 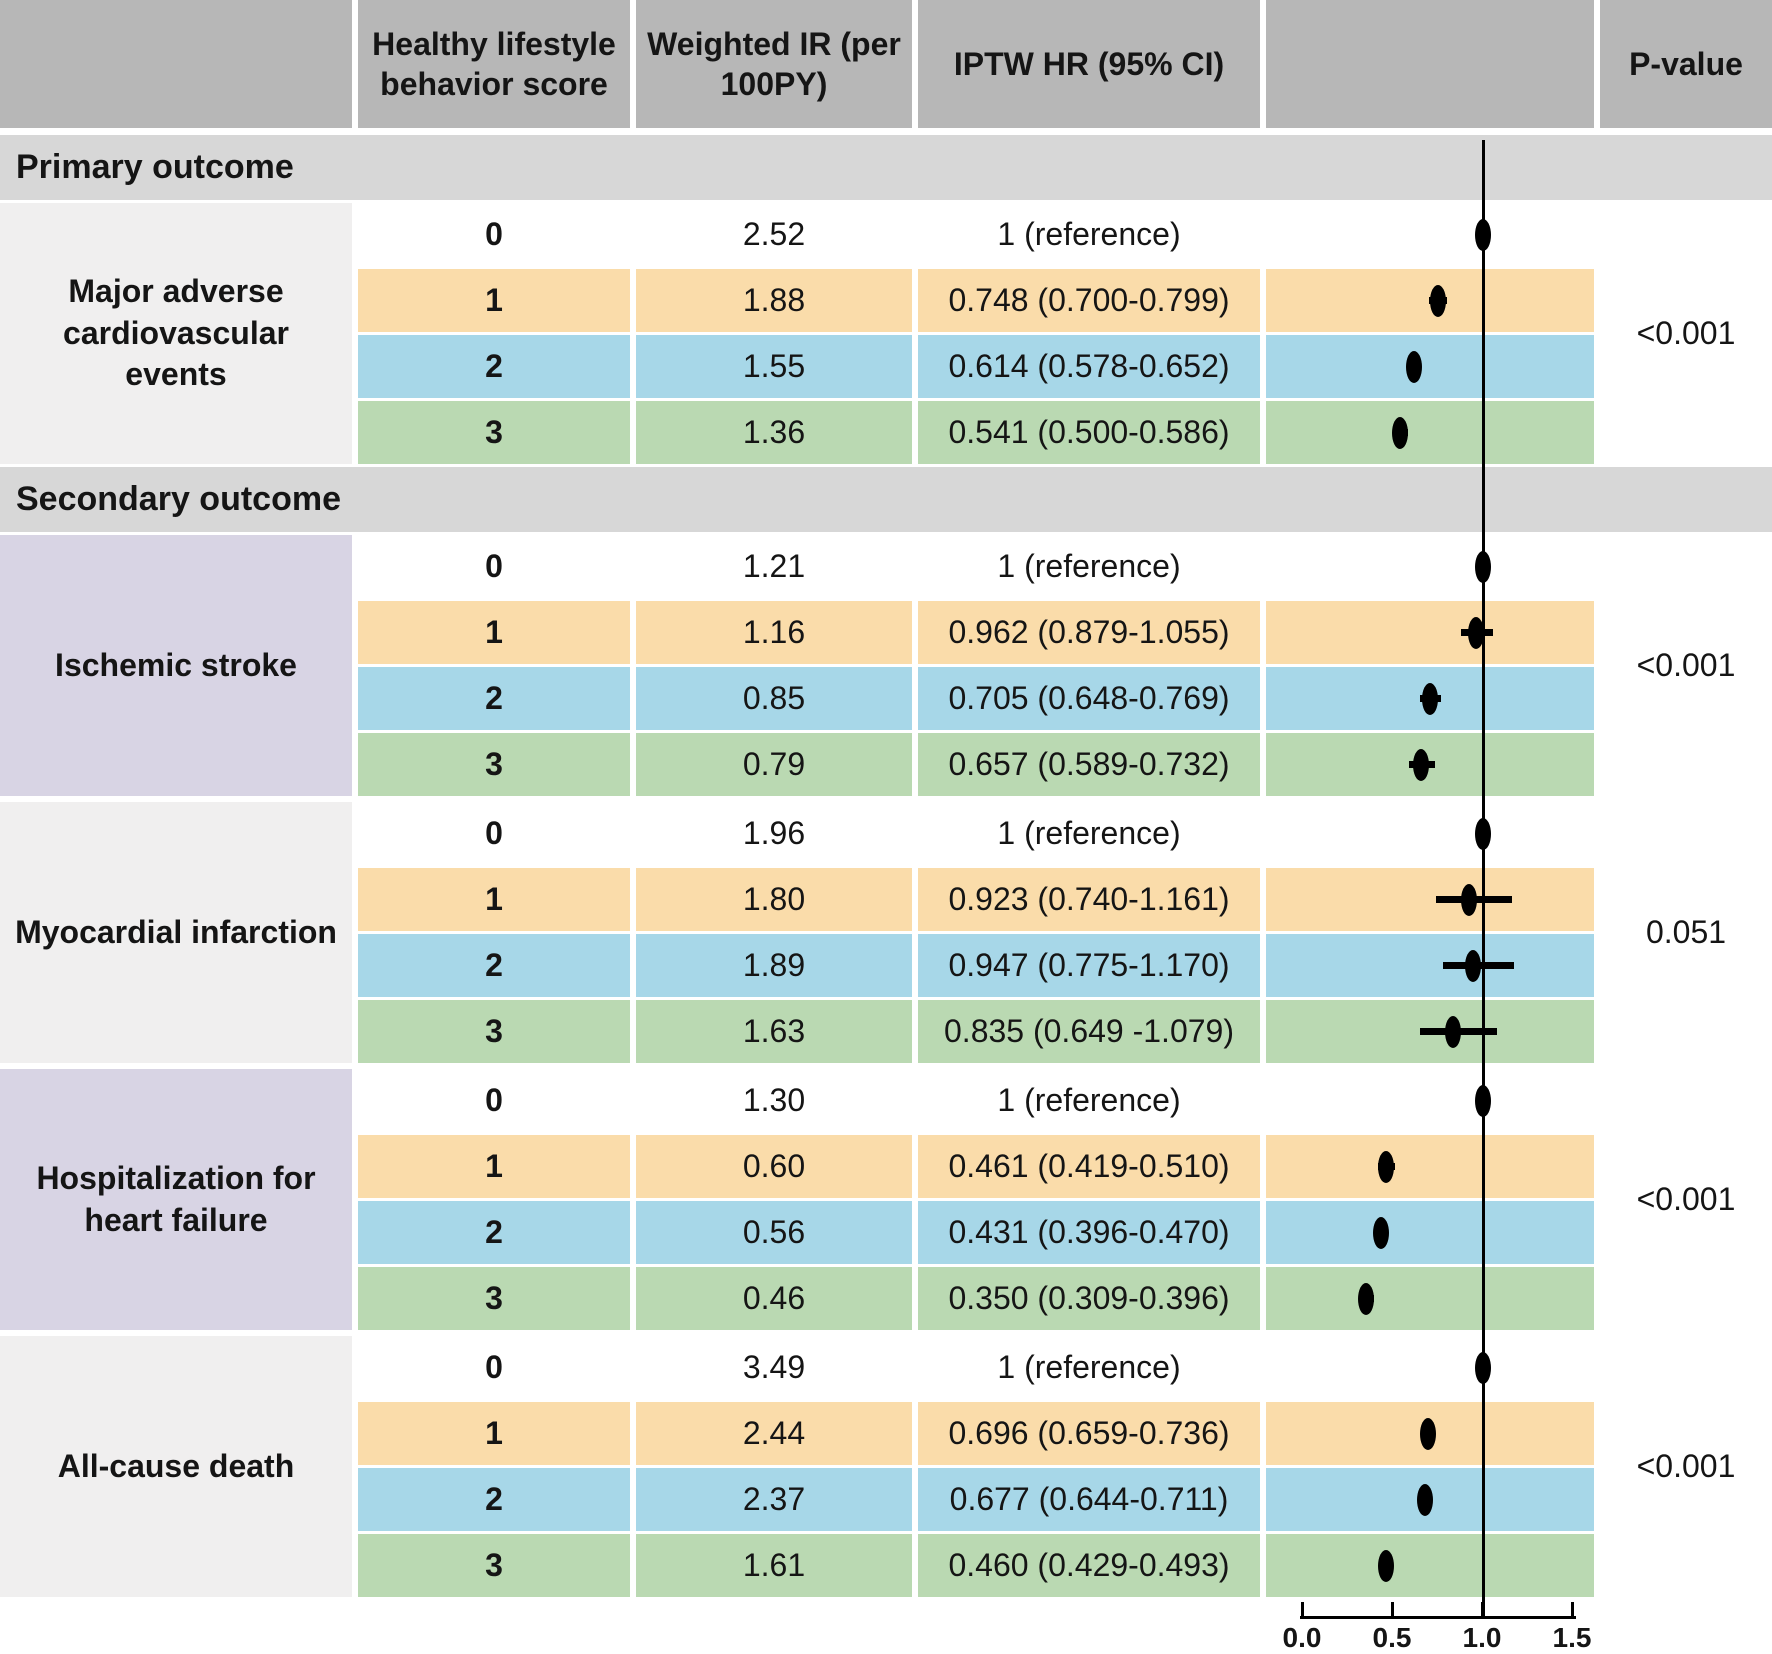 What do you see at coordinates (1089, 1433) in the screenshot?
I see `hr-cell: 0.696 (0.659-0.736)` at bounding box center [1089, 1433].